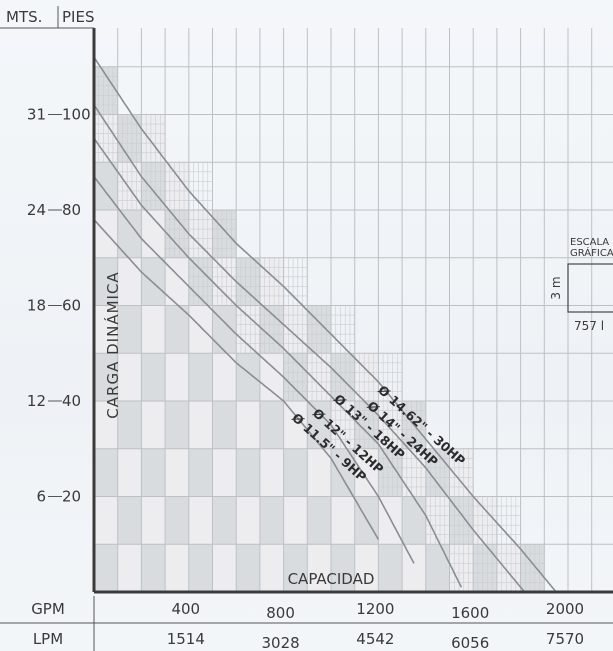 This screenshot has width=613, height=651. What do you see at coordinates (565, 639) in the screenshot?
I see `x-tick-label: 7570` at bounding box center [565, 639].